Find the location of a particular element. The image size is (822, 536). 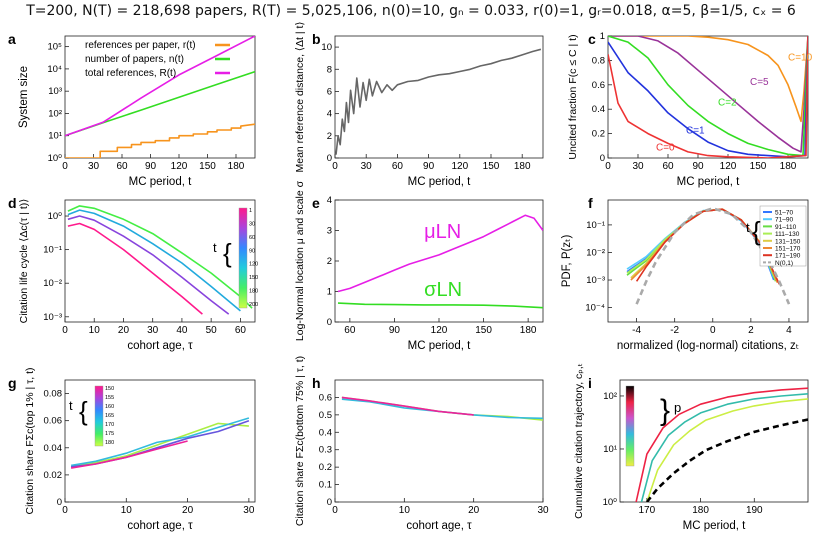

x-tick-label: 50 is located at coordinates (212, 330).